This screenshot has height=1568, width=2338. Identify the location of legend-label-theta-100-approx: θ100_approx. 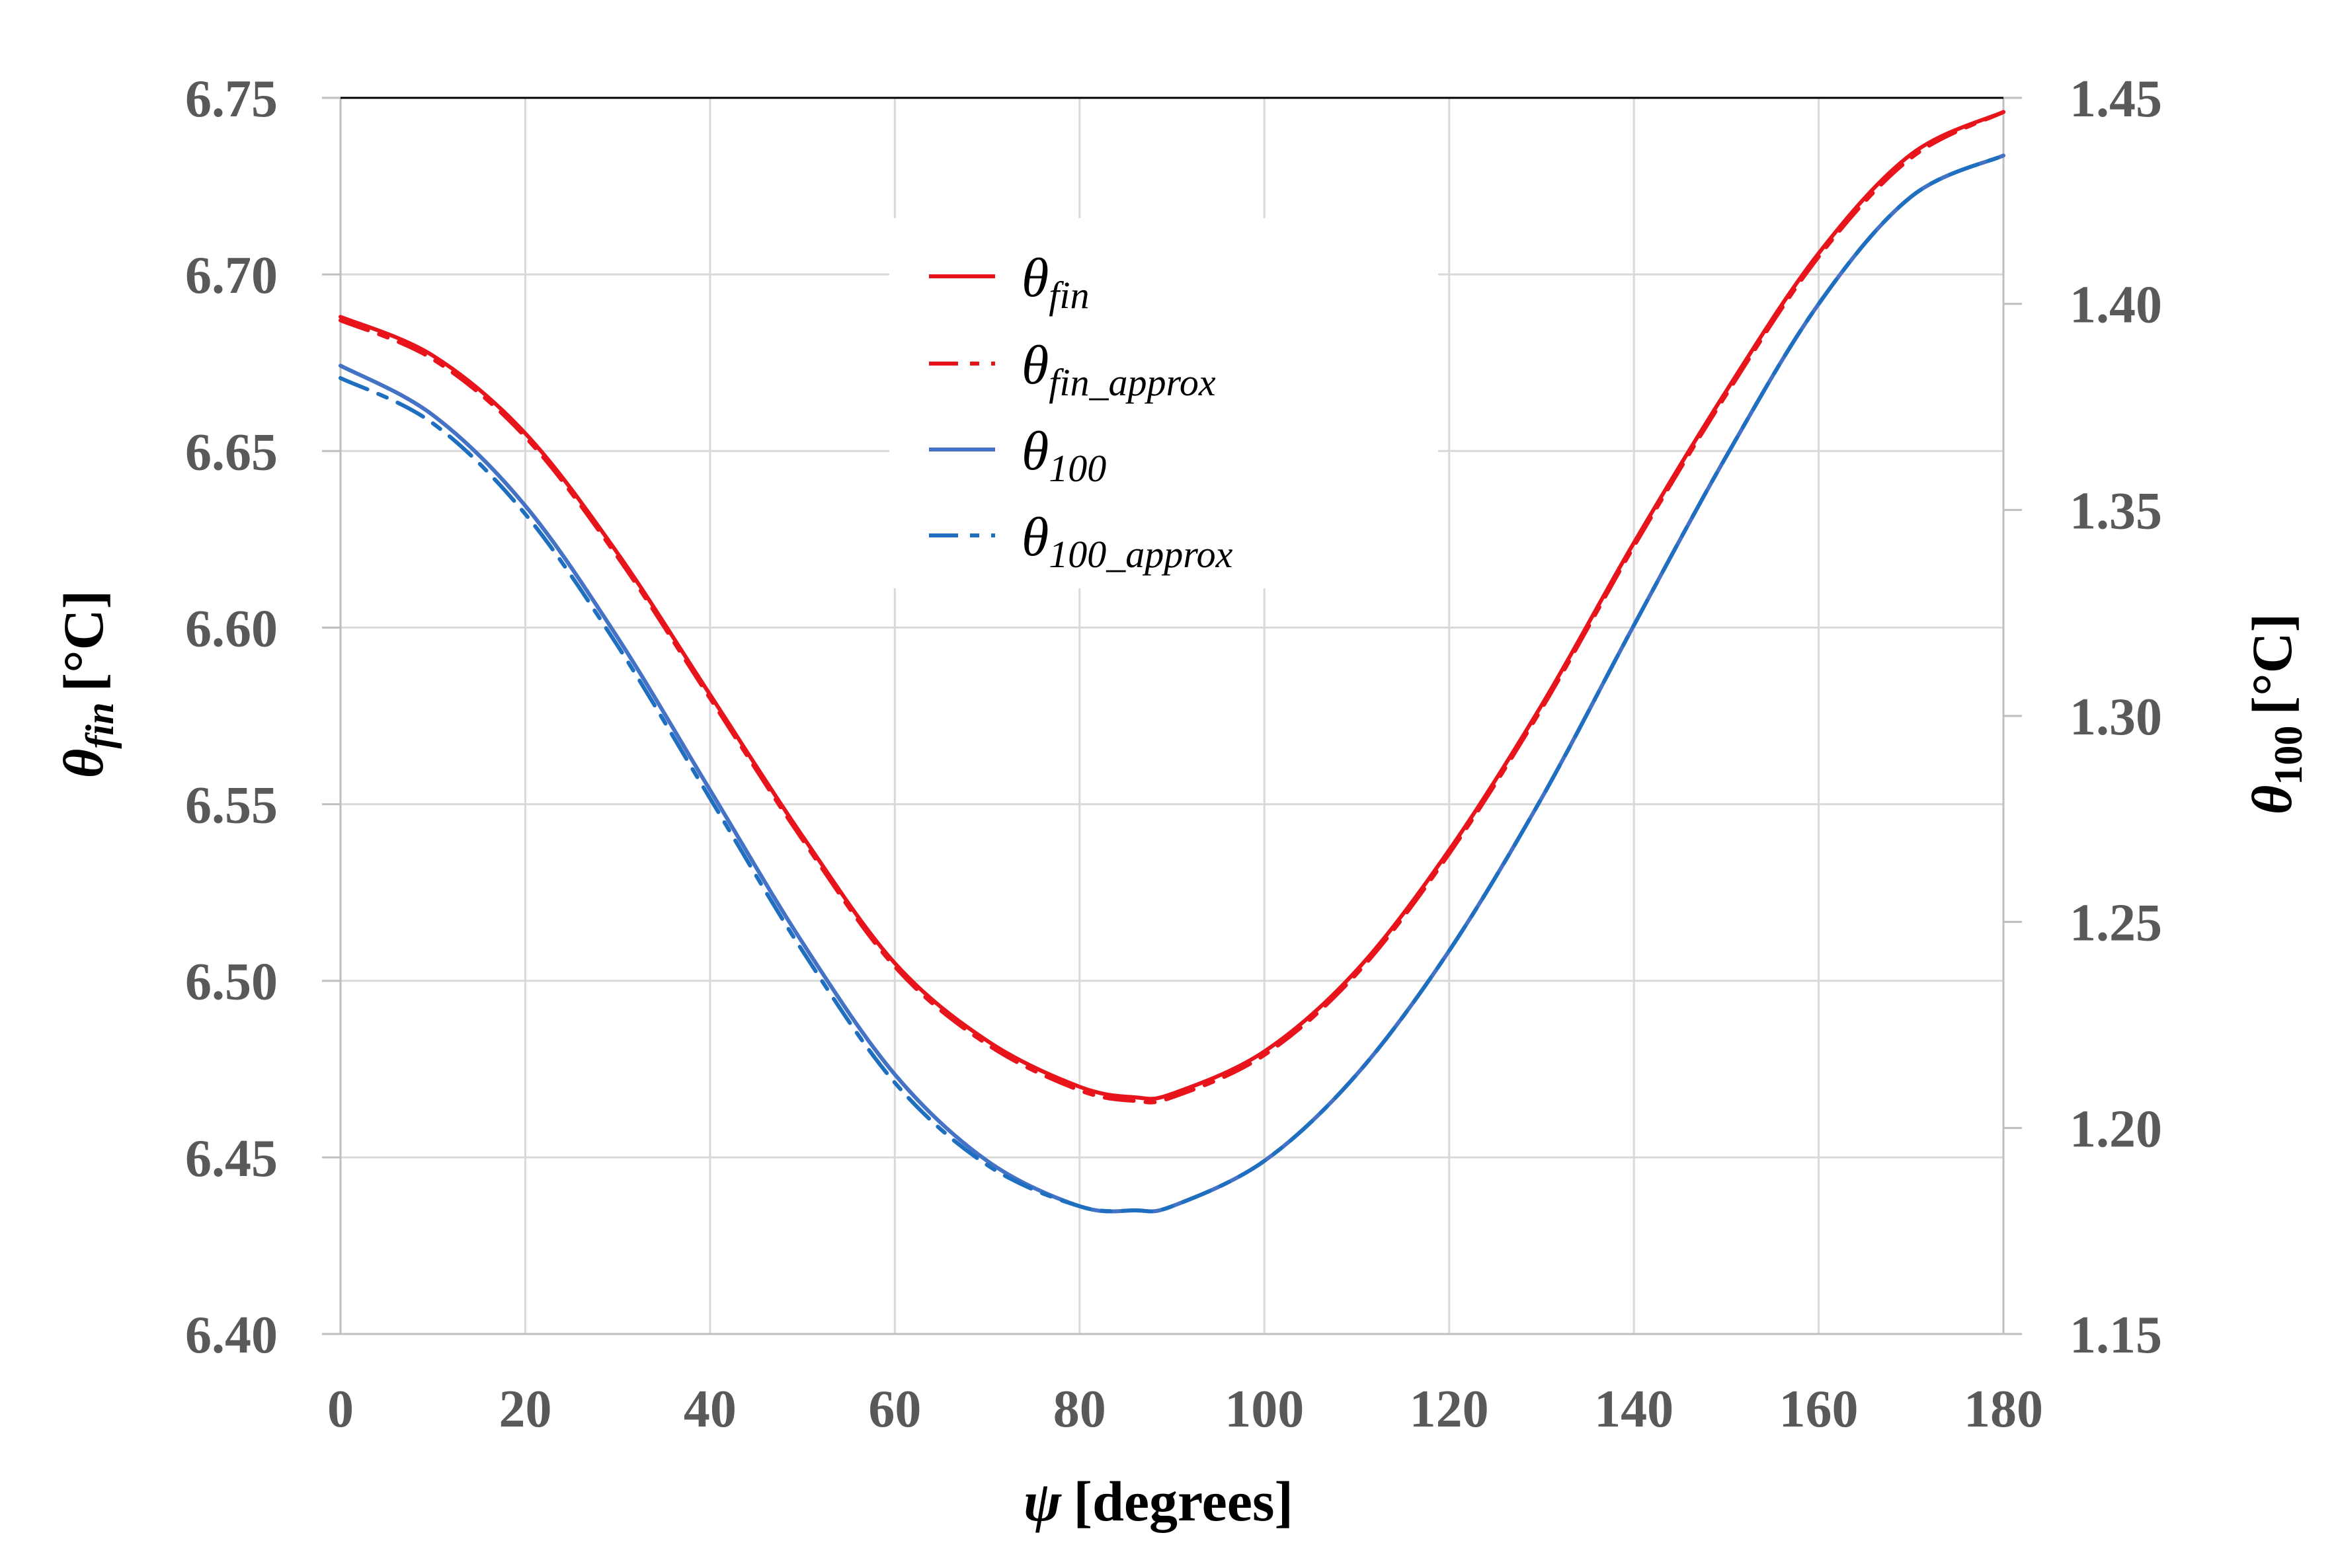
(1127, 541).